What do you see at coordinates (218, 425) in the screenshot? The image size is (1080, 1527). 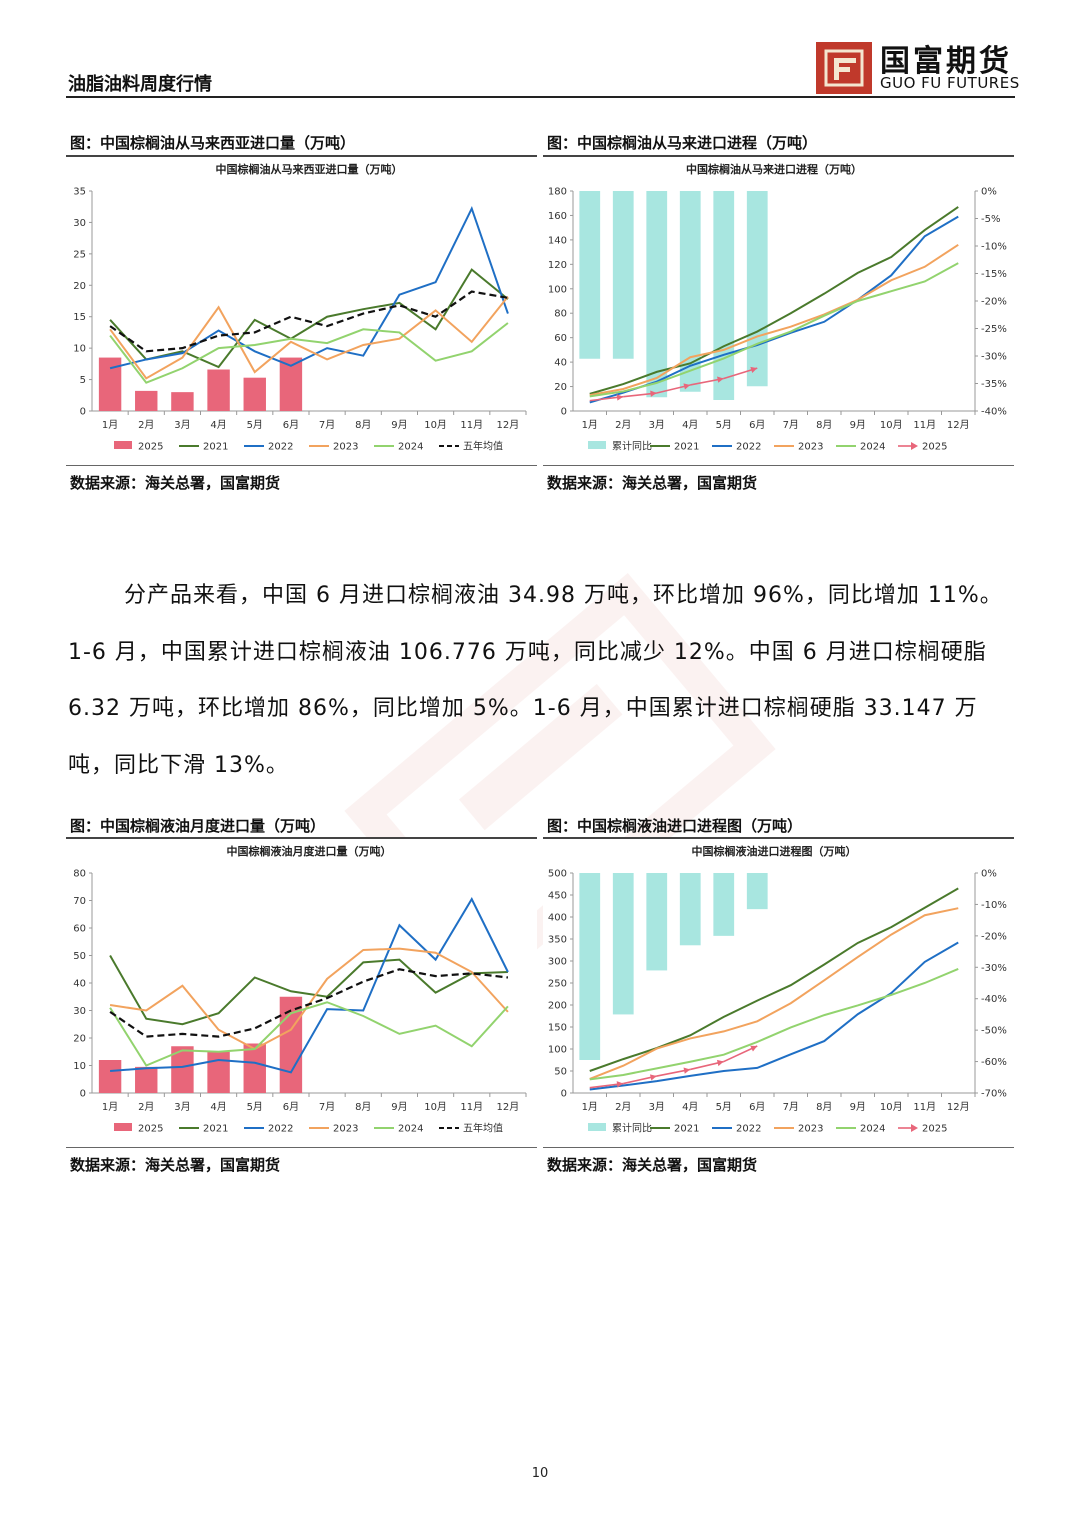 I see `x-tick-label: 4月` at bounding box center [218, 425].